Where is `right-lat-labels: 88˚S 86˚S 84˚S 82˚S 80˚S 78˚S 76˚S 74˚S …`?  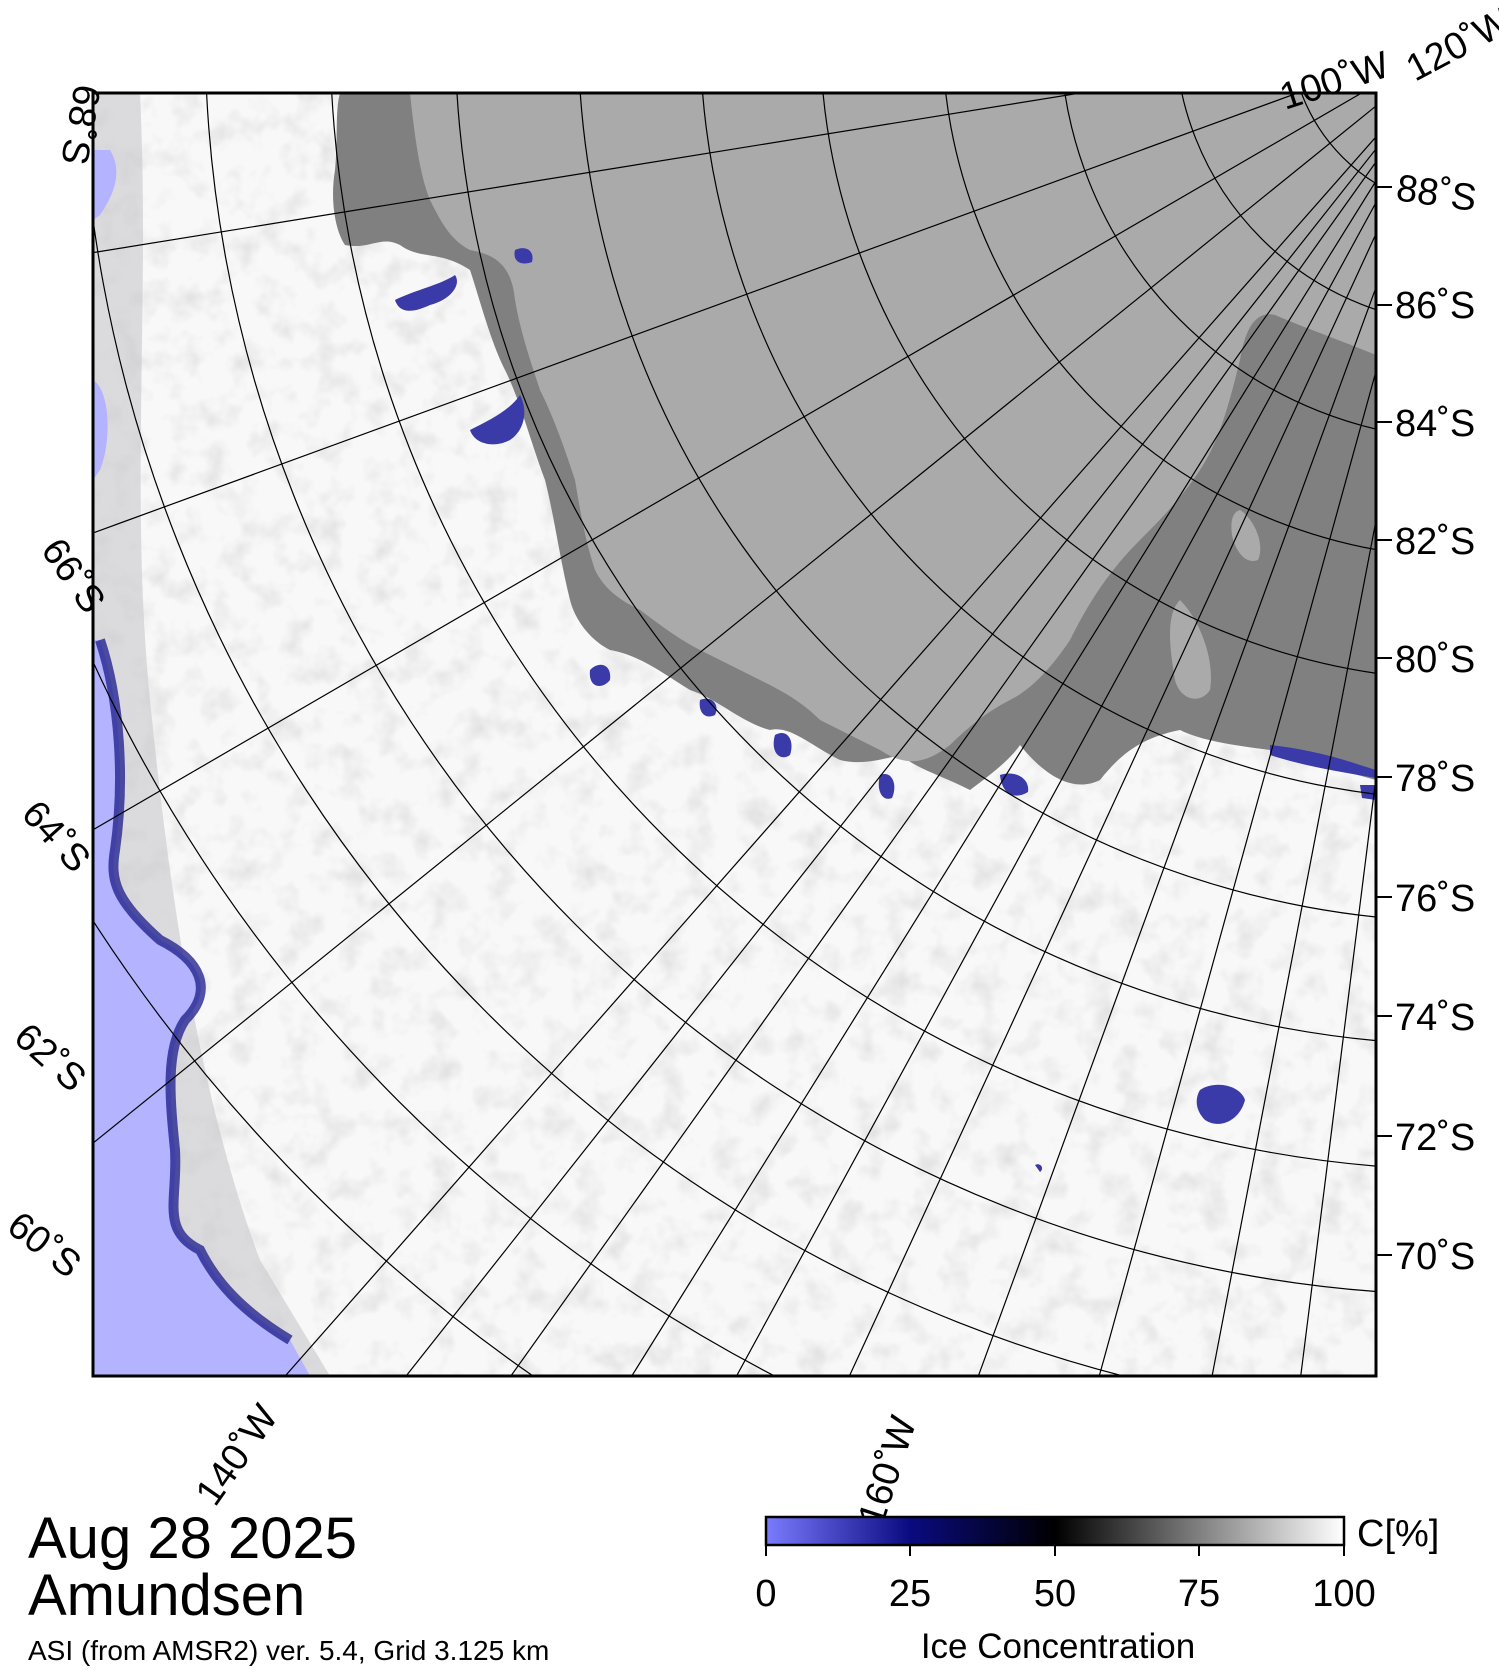 right-lat-labels: 88˚S 86˚S 84˚S 82˚S 80˚S 78˚S 76˚S 74˚S … is located at coordinates (1436, 722).